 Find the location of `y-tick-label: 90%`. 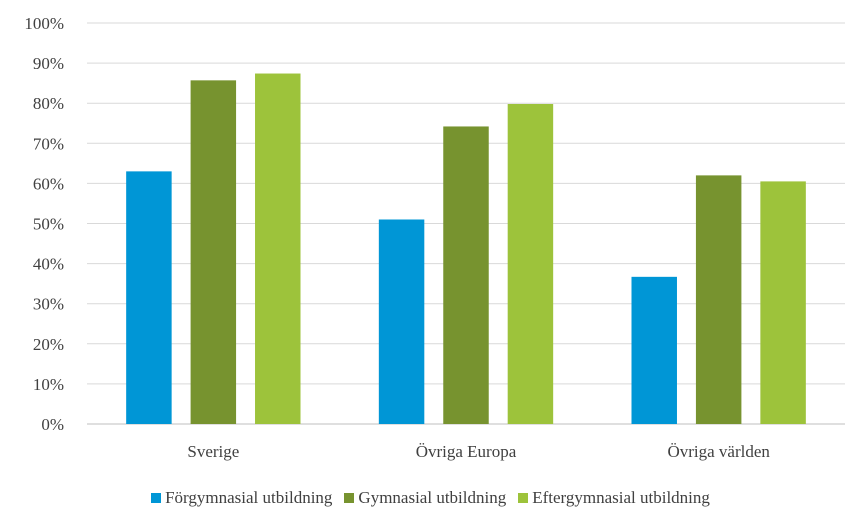

y-tick-label: 90% is located at coordinates (48, 63).